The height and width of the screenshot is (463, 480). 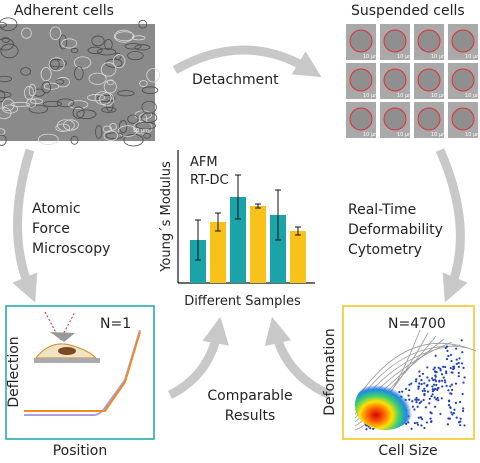 What do you see at coordinates (82, 371) in the screenshot?
I see `afm-curve` at bounding box center [82, 371].